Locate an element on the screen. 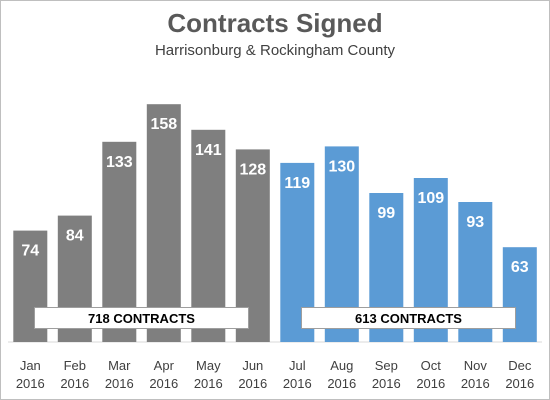  x-tick-month-may: May is located at coordinates (208, 365).